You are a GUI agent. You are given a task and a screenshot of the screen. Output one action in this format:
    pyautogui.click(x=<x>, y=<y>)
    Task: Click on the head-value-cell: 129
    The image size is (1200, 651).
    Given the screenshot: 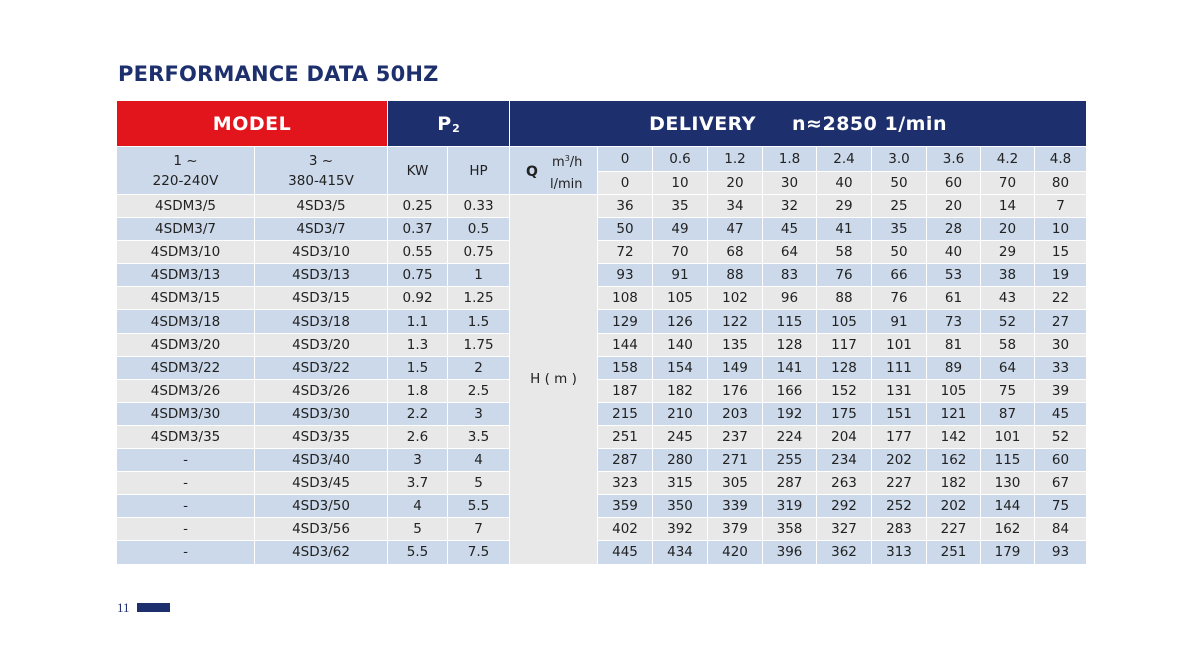 What is the action you would take?
    pyautogui.click(x=625, y=321)
    